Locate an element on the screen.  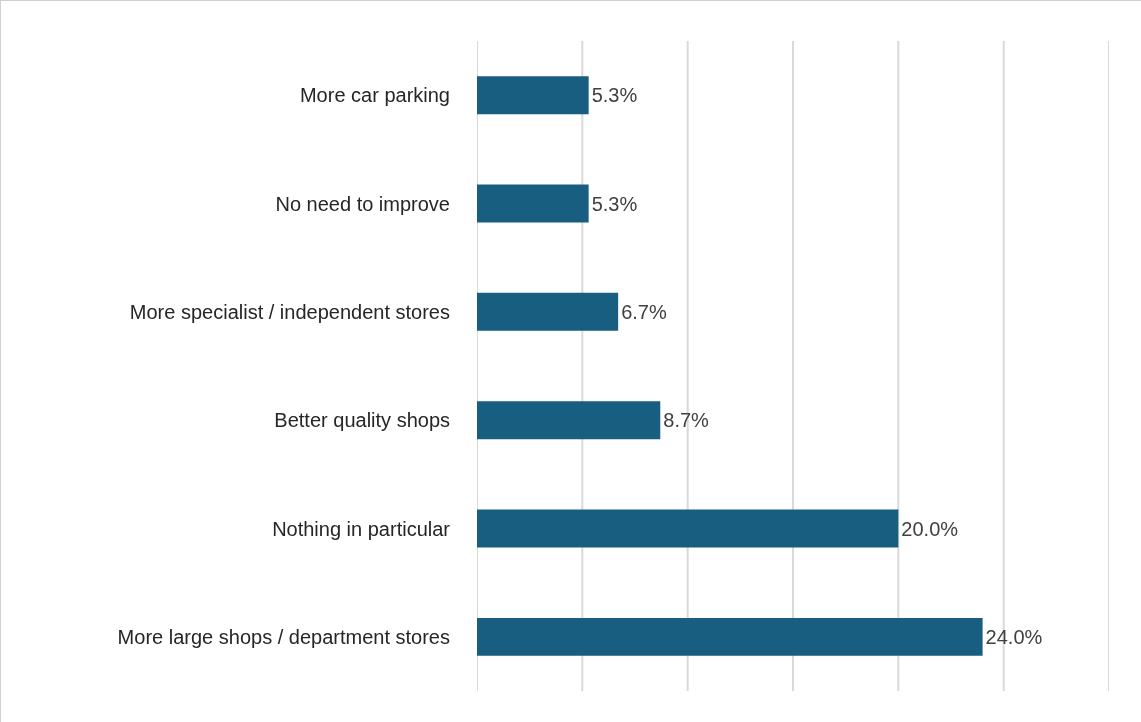
data-label: 6.7% is located at coordinates (644, 311).